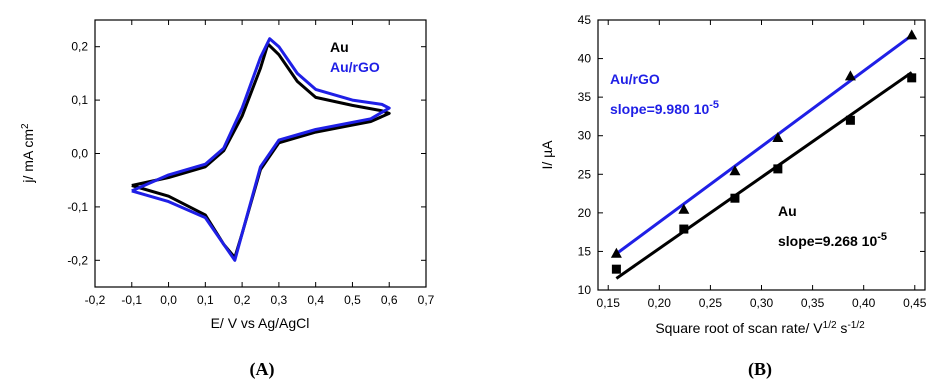 This screenshot has width=939, height=385. I want to click on x-axis-label: Square root of scan rate/ V1/2 s-1/2, so click(760, 328).